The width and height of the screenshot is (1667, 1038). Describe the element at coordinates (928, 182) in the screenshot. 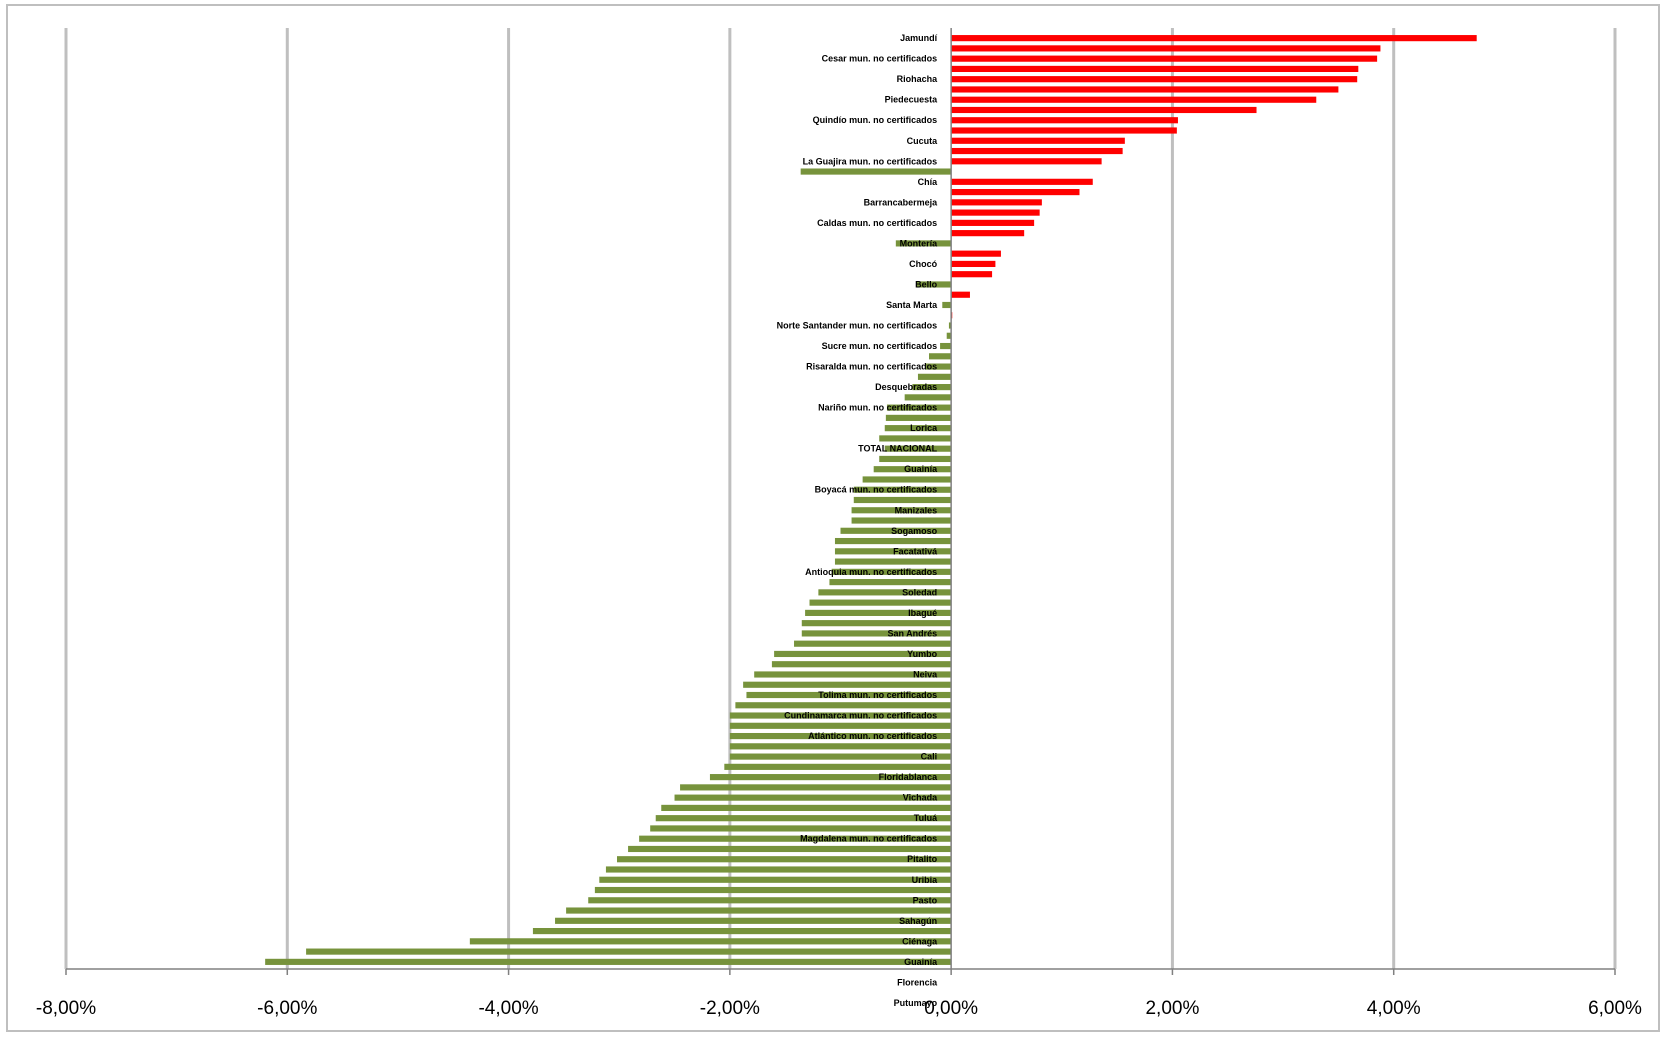

I see `category-label: Chía` at that location.